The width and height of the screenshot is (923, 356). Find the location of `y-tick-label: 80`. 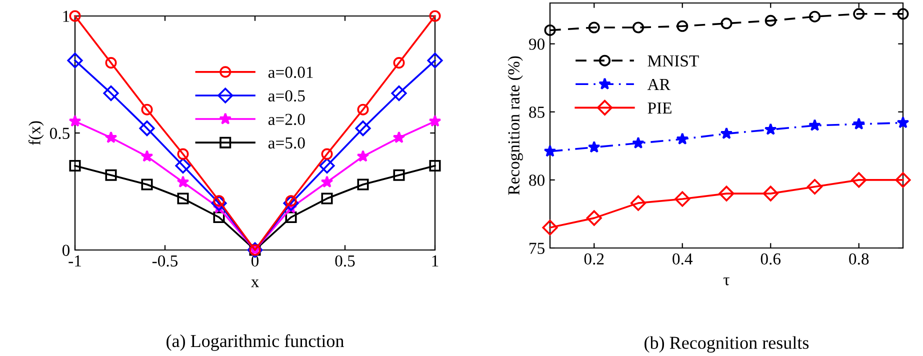

y-tick-label: 80 is located at coordinates (537, 180).